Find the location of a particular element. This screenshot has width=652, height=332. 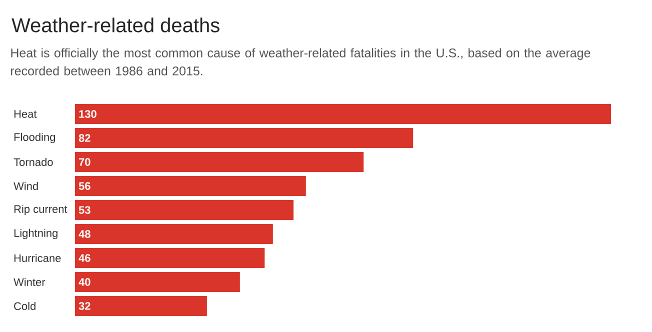

y-tick-label: Hurricane is located at coordinates (37, 258).